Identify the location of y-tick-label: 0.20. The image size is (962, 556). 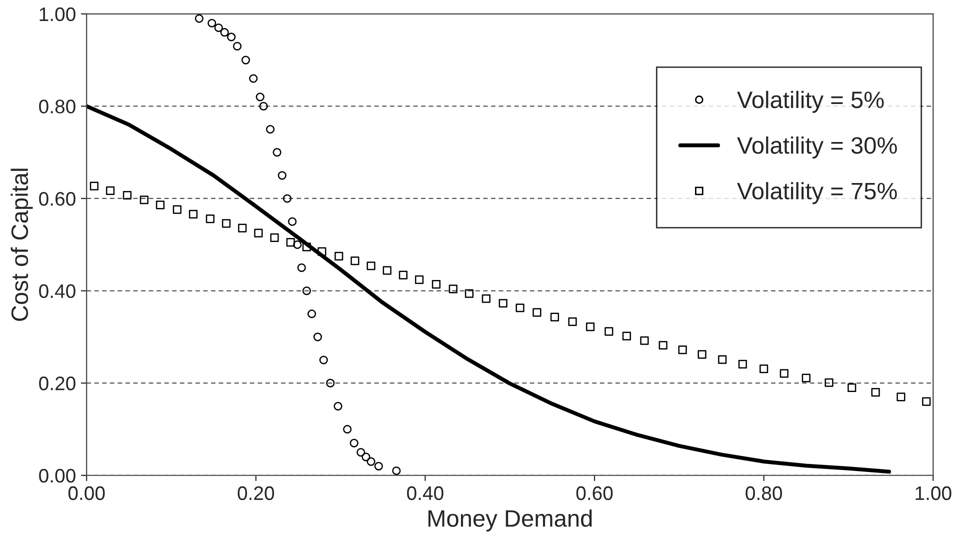
(57, 383).